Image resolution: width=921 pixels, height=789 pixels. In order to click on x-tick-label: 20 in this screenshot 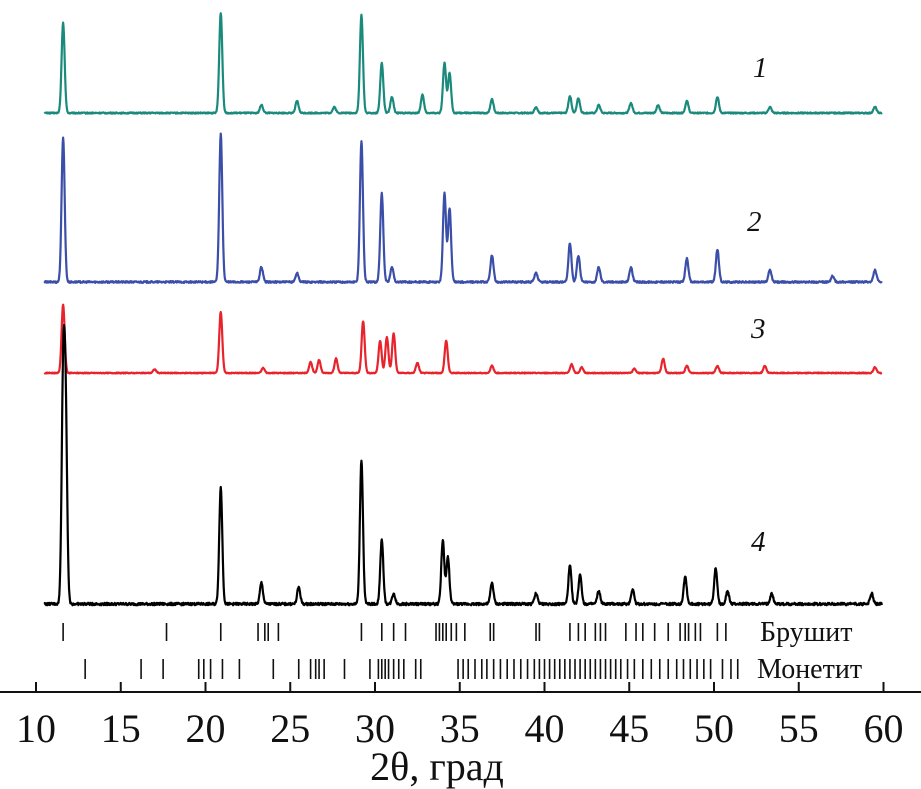, I will do `click(206, 728)`.